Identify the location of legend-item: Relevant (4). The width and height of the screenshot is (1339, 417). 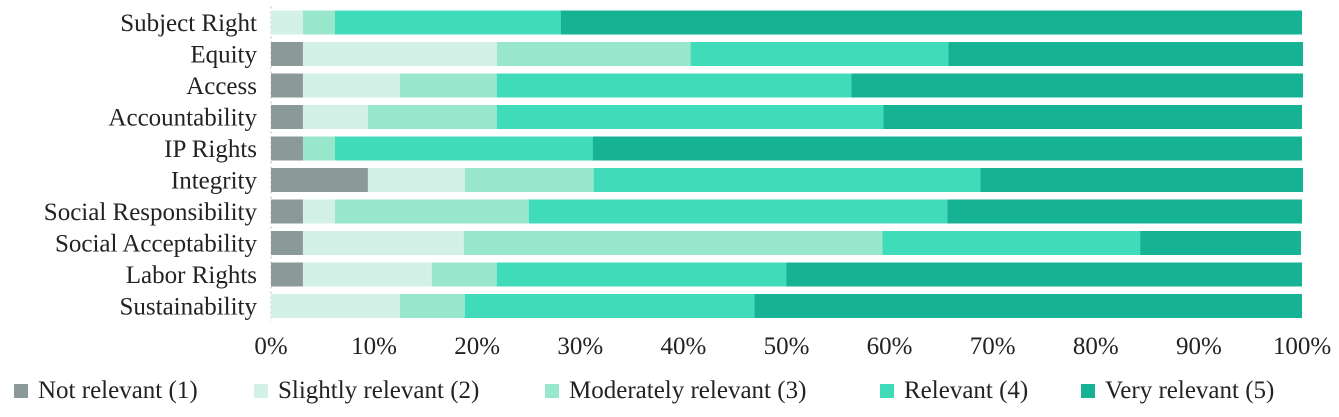
(954, 390).